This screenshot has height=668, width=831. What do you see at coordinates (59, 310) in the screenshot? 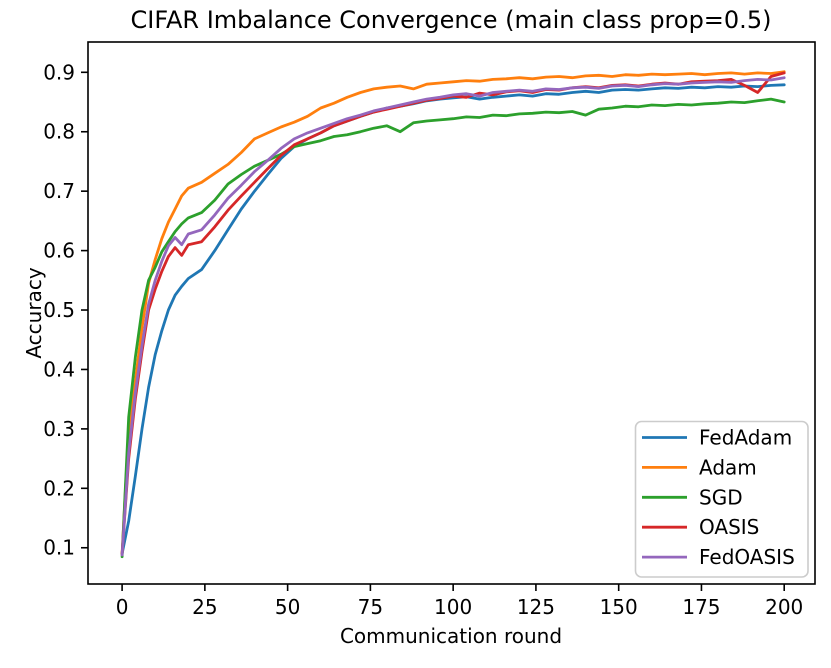
I see `y-tick-label: 0.5` at bounding box center [59, 310].